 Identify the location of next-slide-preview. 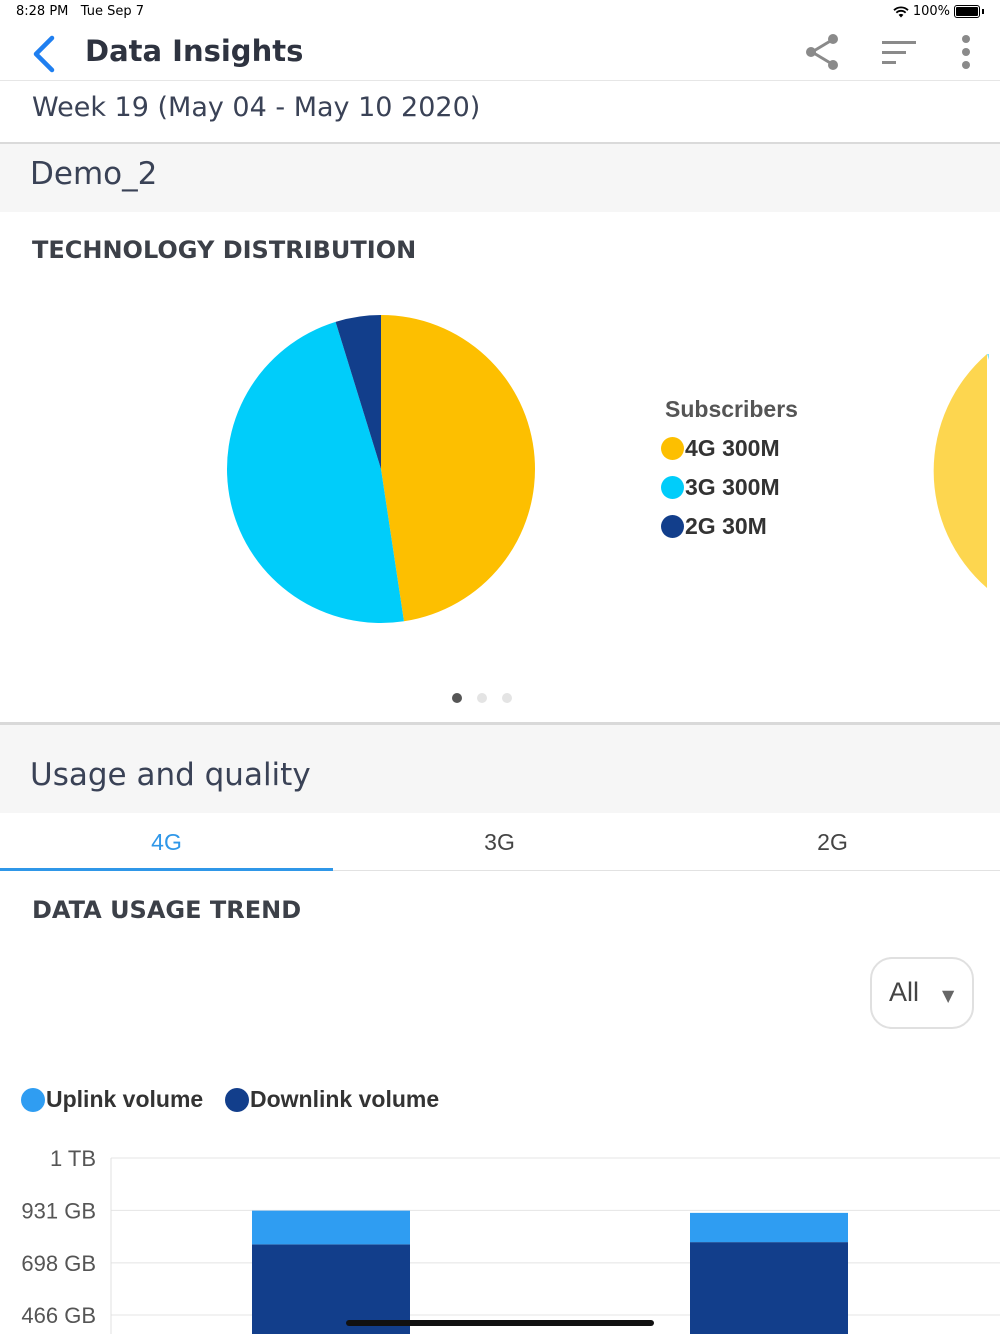
(957, 471).